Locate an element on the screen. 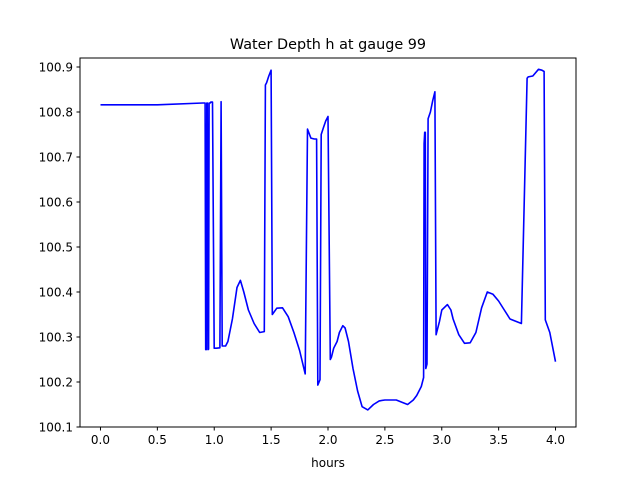 This screenshot has height=480, width=640. x-tick-label: 0.5 is located at coordinates (157, 440).